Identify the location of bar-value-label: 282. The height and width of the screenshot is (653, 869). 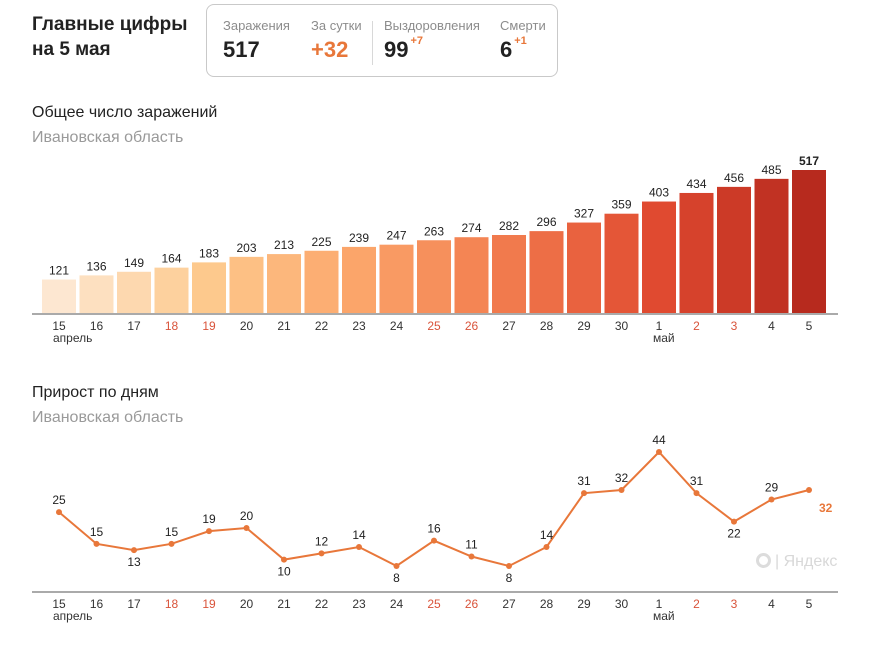
(509, 226).